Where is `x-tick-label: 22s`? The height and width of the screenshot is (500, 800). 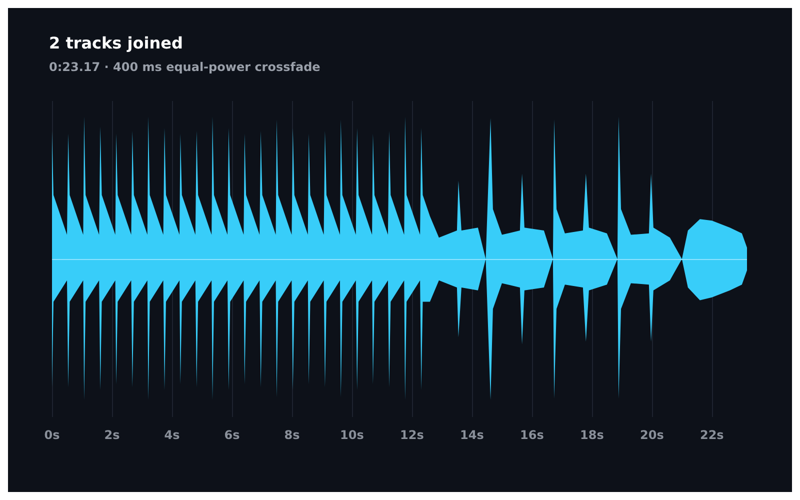
x-tick-label: 22s is located at coordinates (712, 435).